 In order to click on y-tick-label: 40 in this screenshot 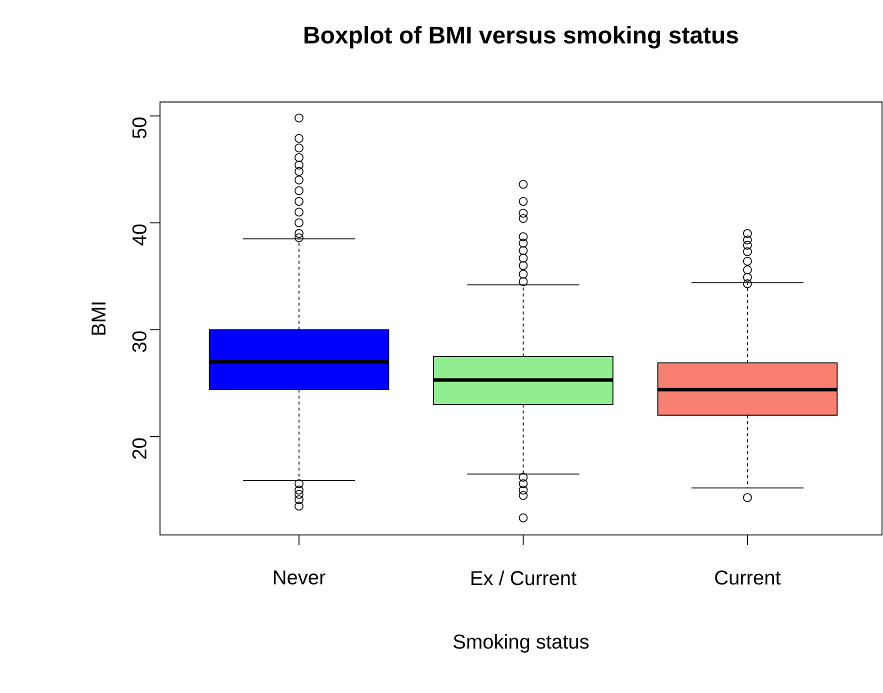, I will do `click(139, 235)`.